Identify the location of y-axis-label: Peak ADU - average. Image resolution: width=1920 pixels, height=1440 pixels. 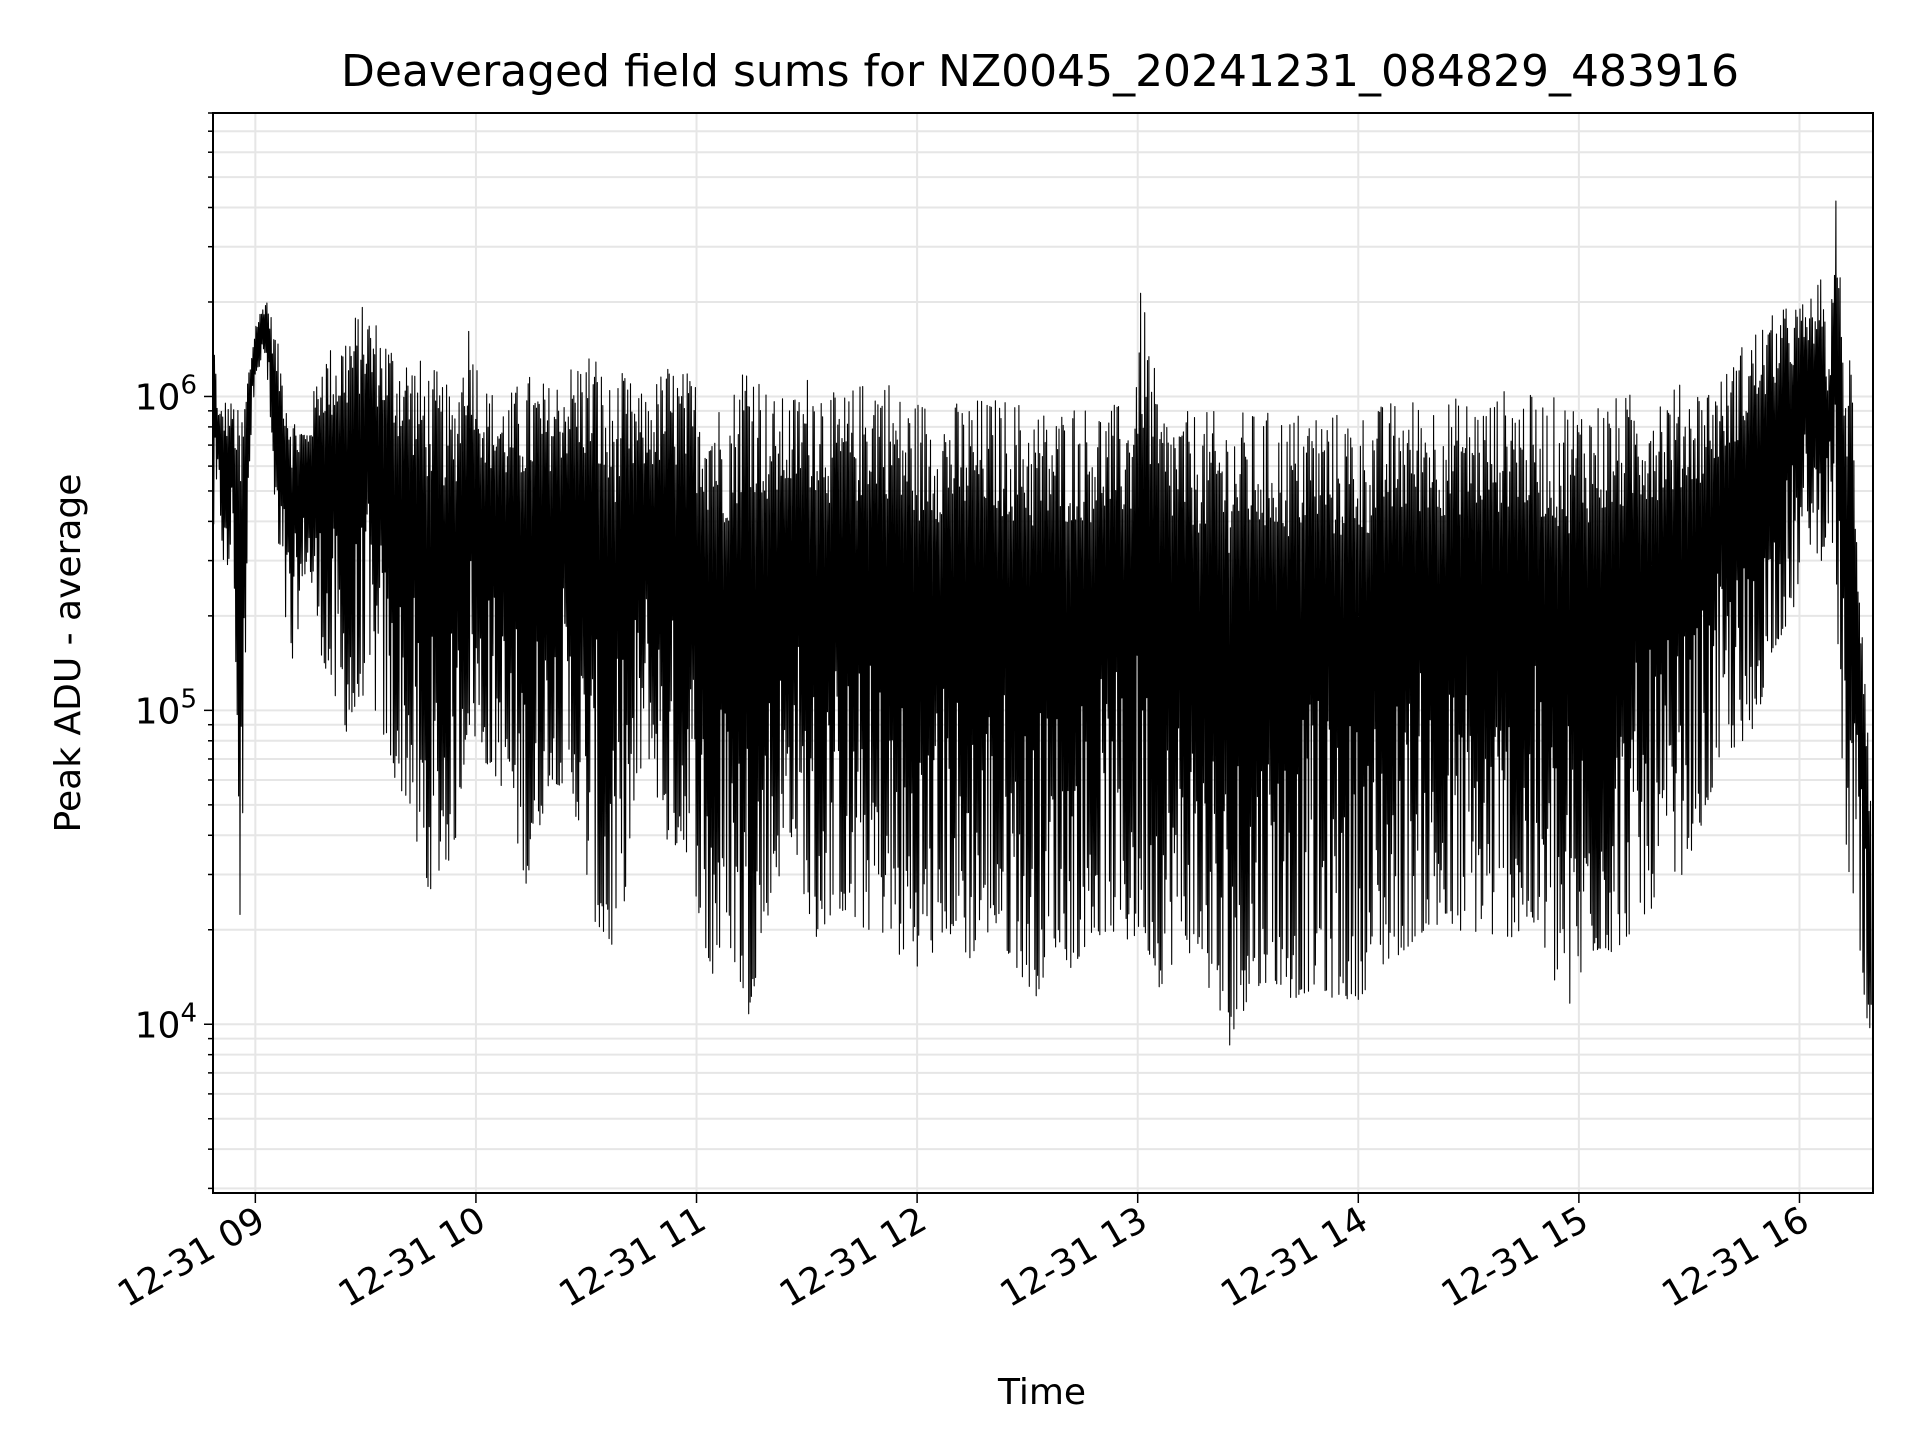
(68, 653).